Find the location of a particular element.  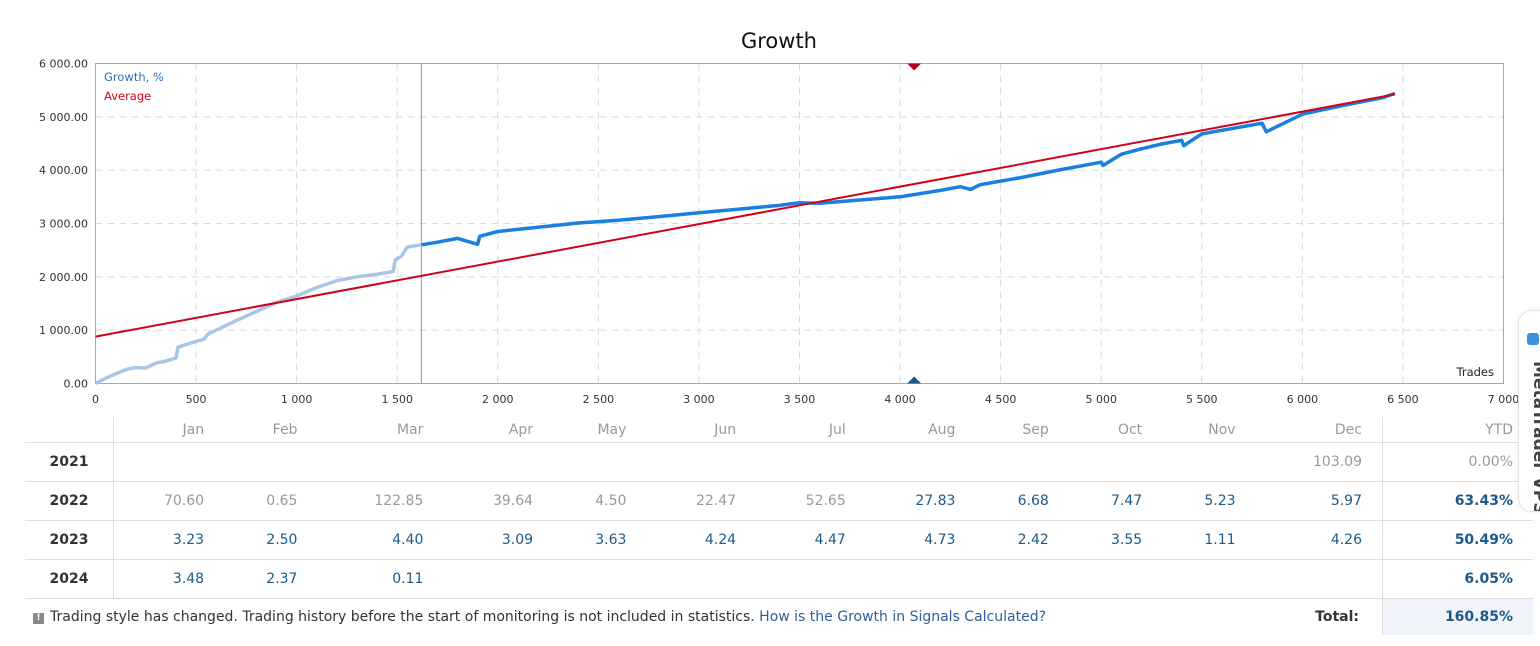

y-tick-label: 3 000.00 is located at coordinates (63, 224).